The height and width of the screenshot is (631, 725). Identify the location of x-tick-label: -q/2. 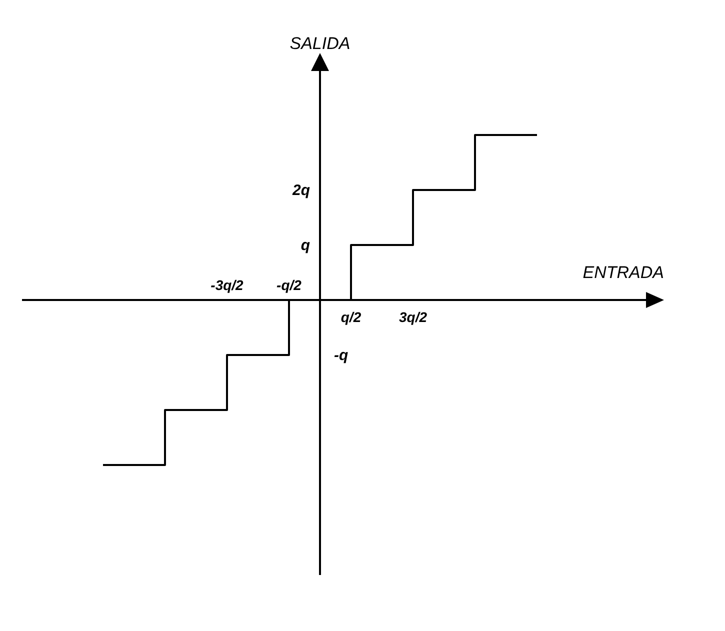
(289, 285).